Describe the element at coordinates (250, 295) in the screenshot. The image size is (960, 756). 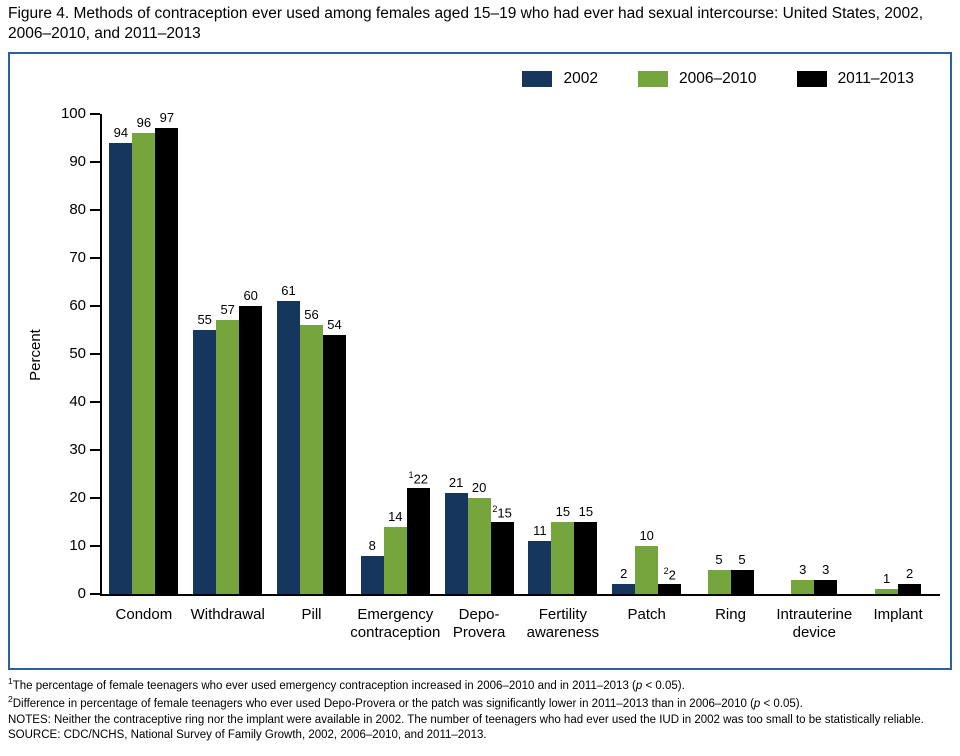
I see `bar-value-label: 60` at that location.